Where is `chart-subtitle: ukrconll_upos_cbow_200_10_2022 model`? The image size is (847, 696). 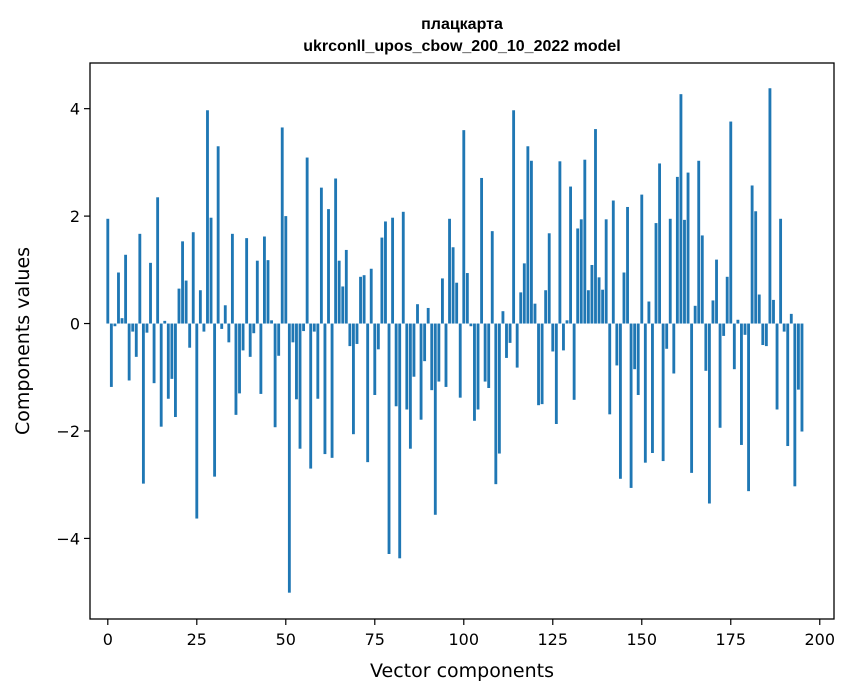 chart-subtitle: ukrconll_upos_cbow_200_10_2022 model is located at coordinates (461, 46).